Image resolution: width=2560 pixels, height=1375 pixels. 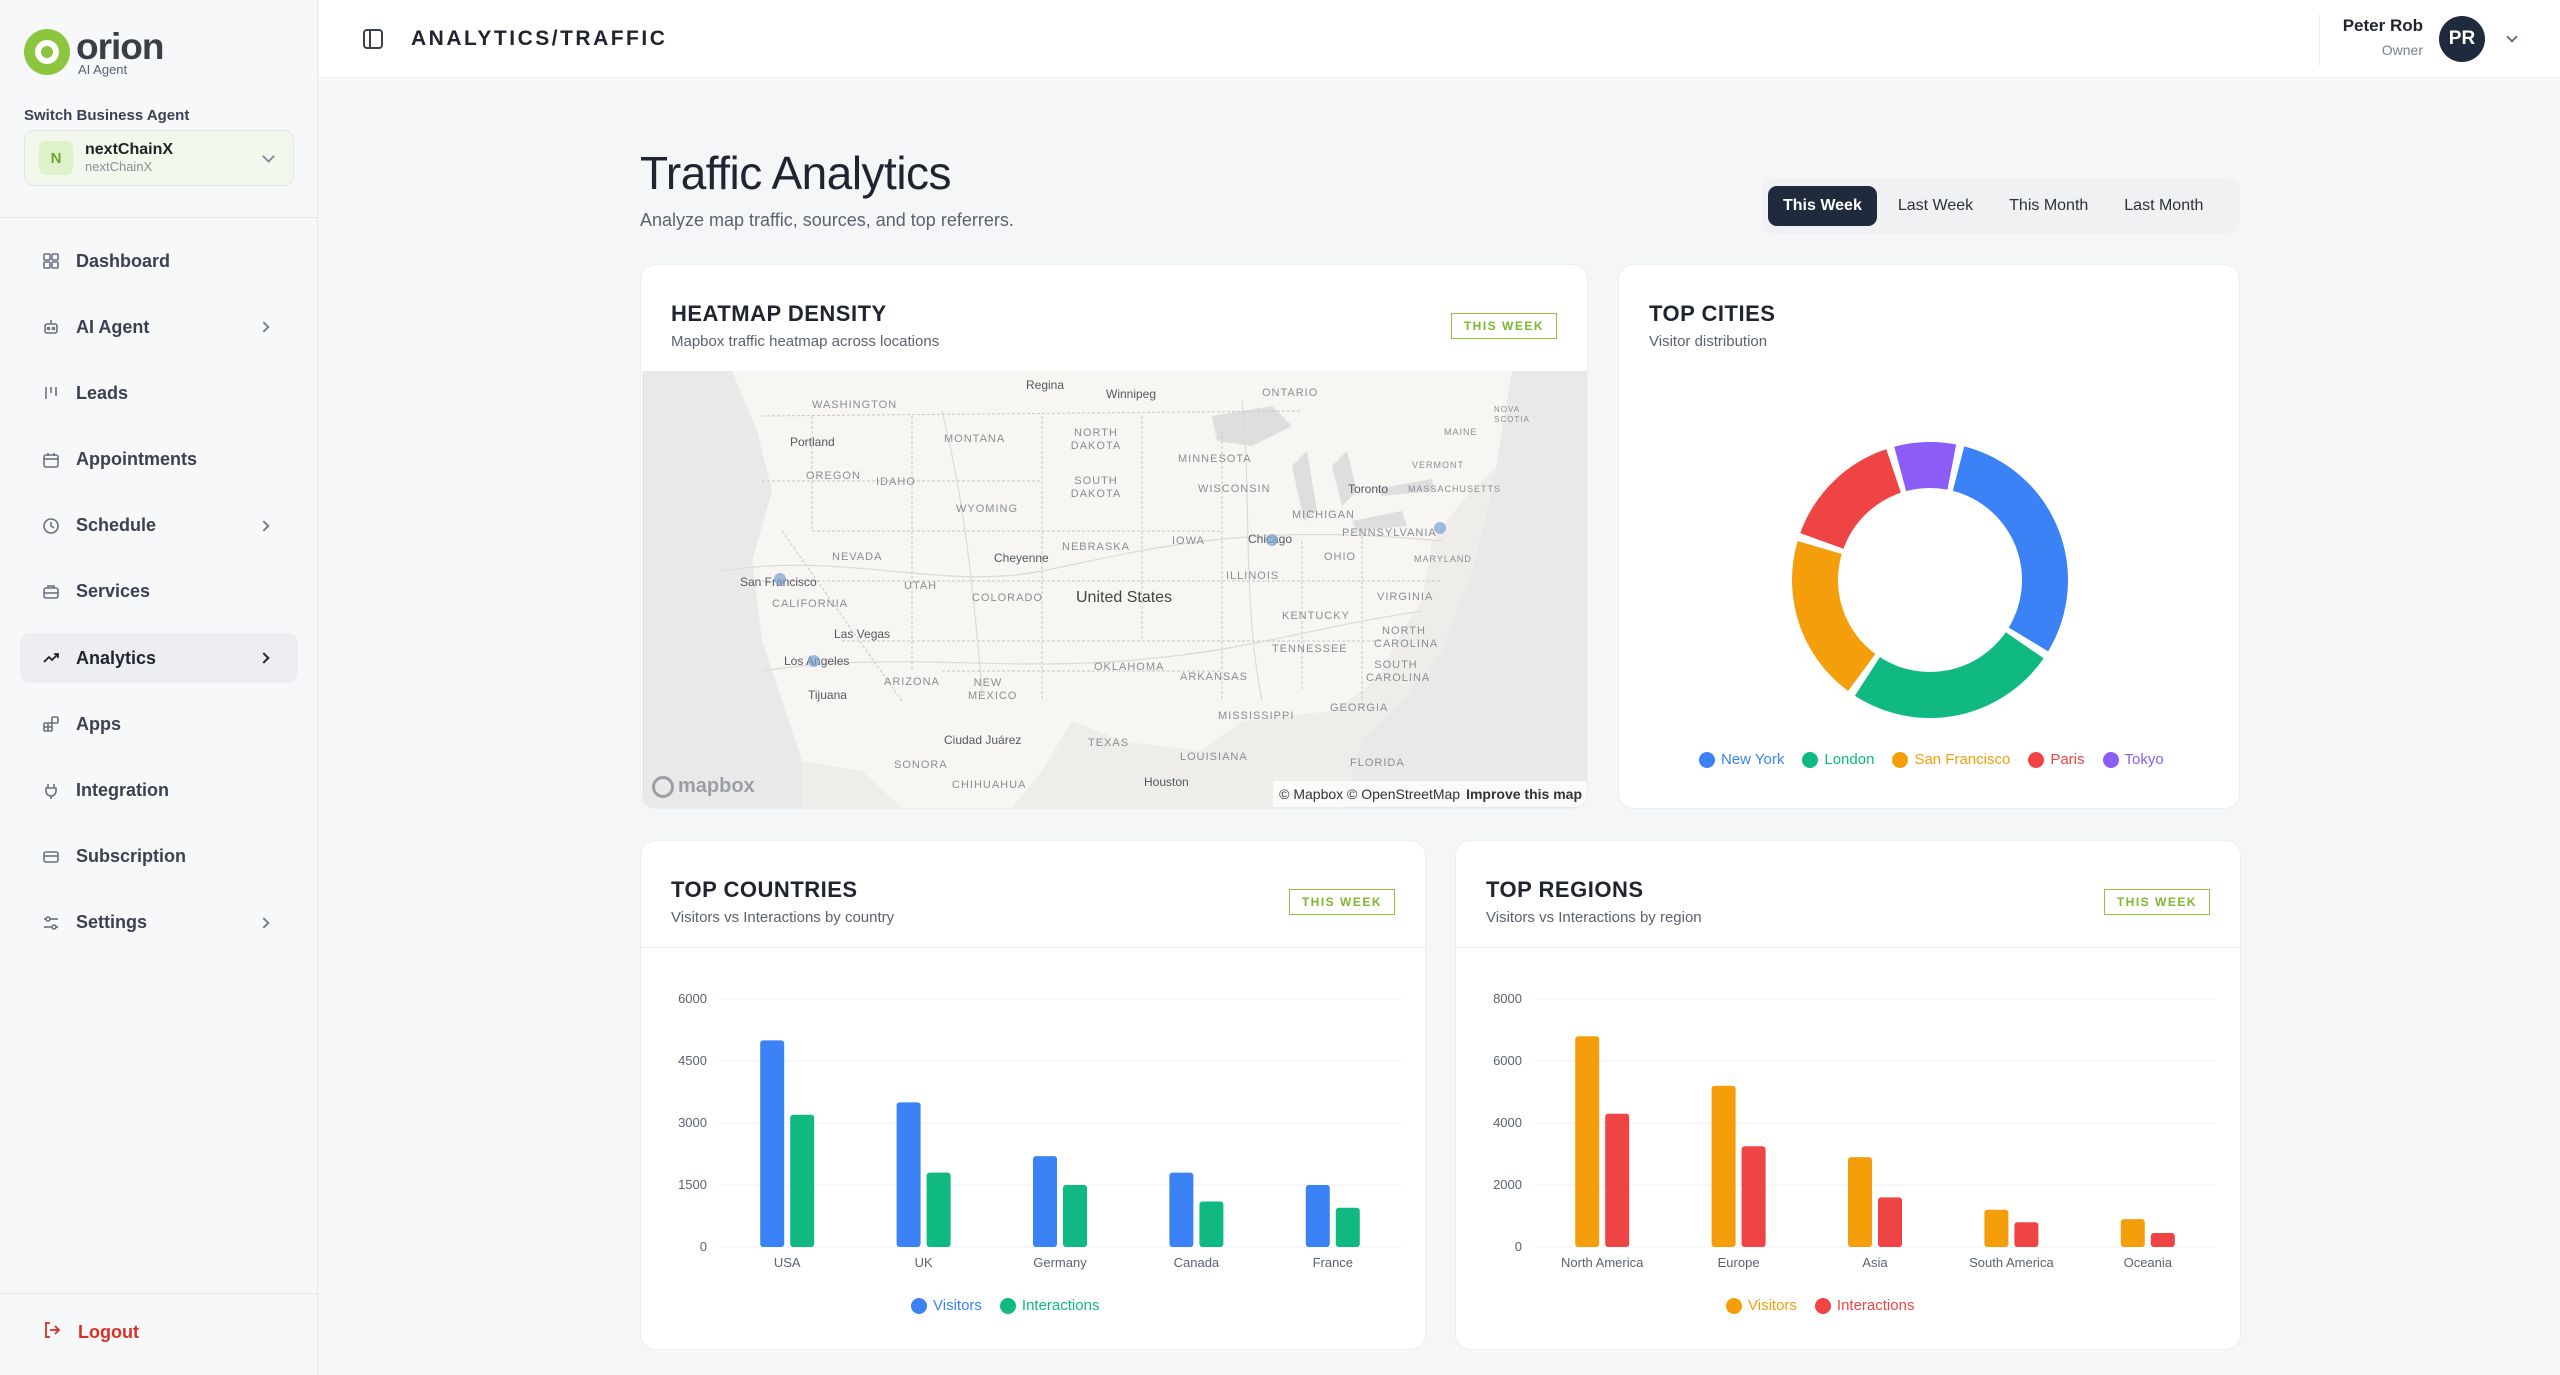 I want to click on calendar-icon, so click(x=51, y=460).